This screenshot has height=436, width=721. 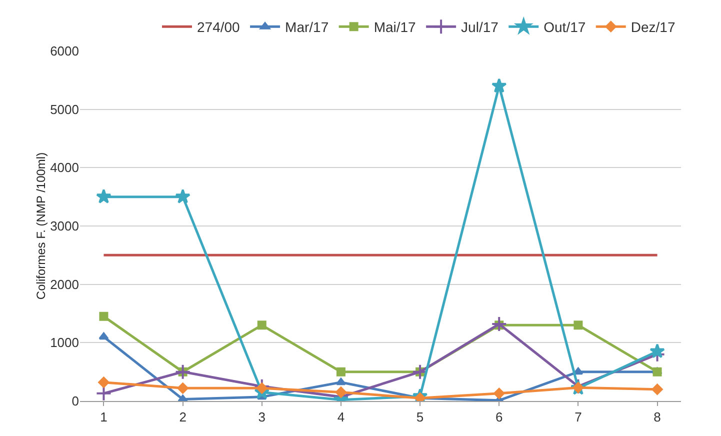 I want to click on x-tick-label: 2, so click(x=182, y=417).